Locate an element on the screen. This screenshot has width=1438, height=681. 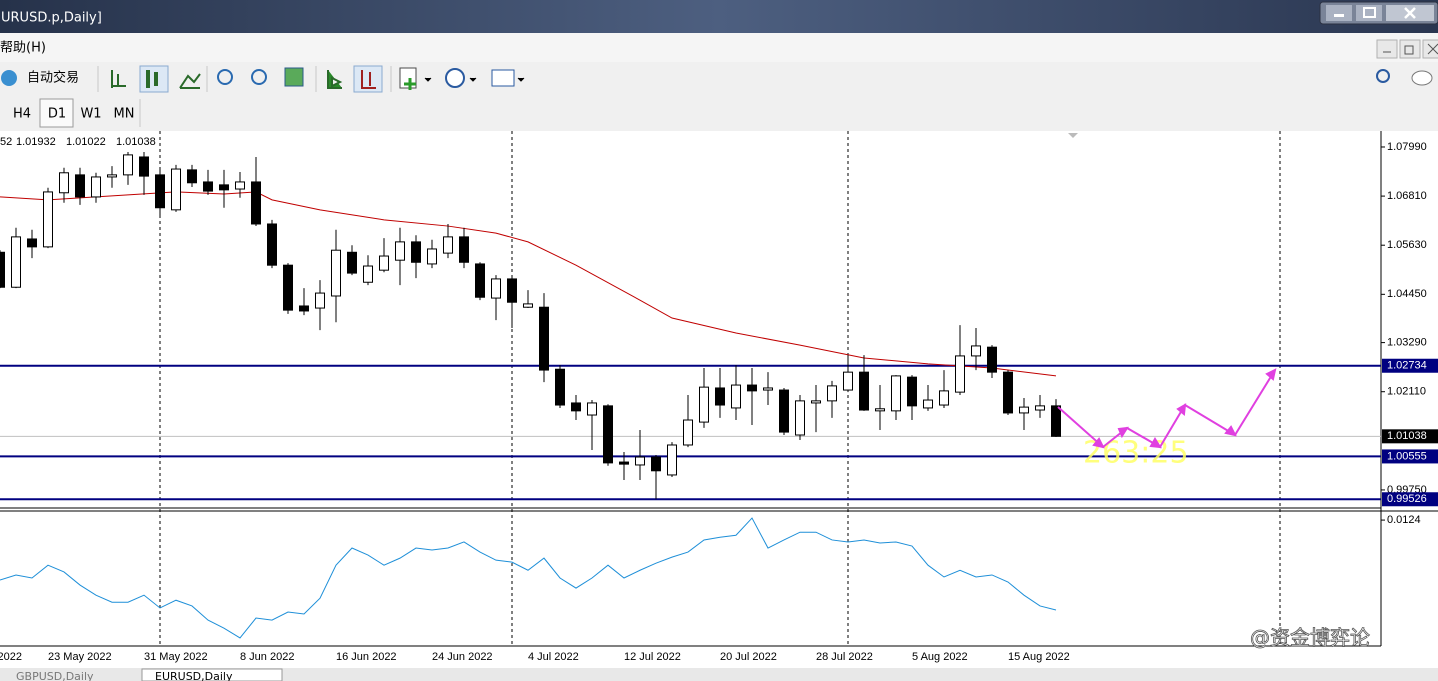
x-tick-label: 12 Jul 2022 is located at coordinates (652, 657).